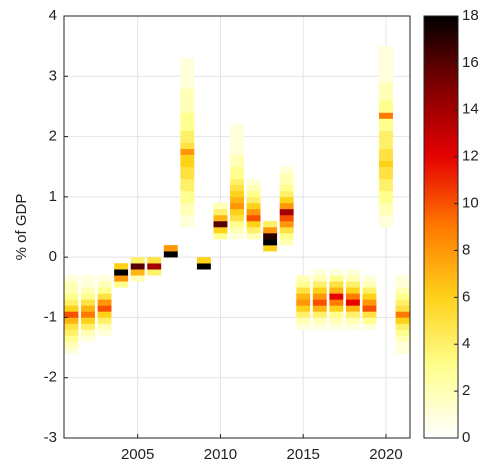 Image resolution: width=483 pixels, height=468 pixels. What do you see at coordinates (470, 203) in the screenshot?
I see `colorbar-tick-label: 10` at bounding box center [470, 203].